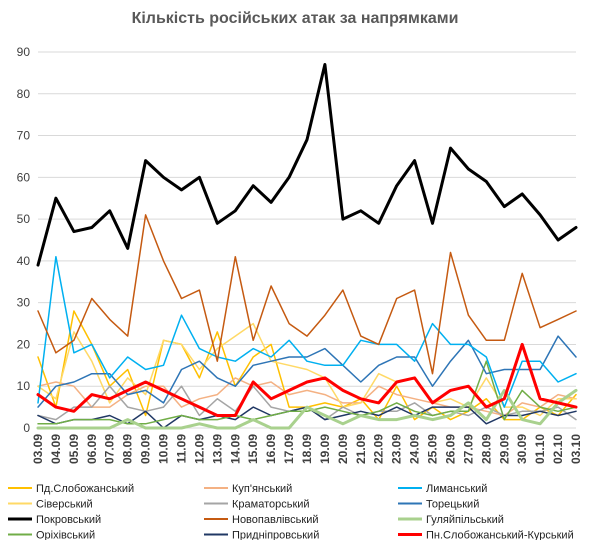 The width and height of the screenshot is (590, 540). Describe the element at coordinates (275, 535) in the screenshot. I see `legend-label: Придніпровський` at that location.